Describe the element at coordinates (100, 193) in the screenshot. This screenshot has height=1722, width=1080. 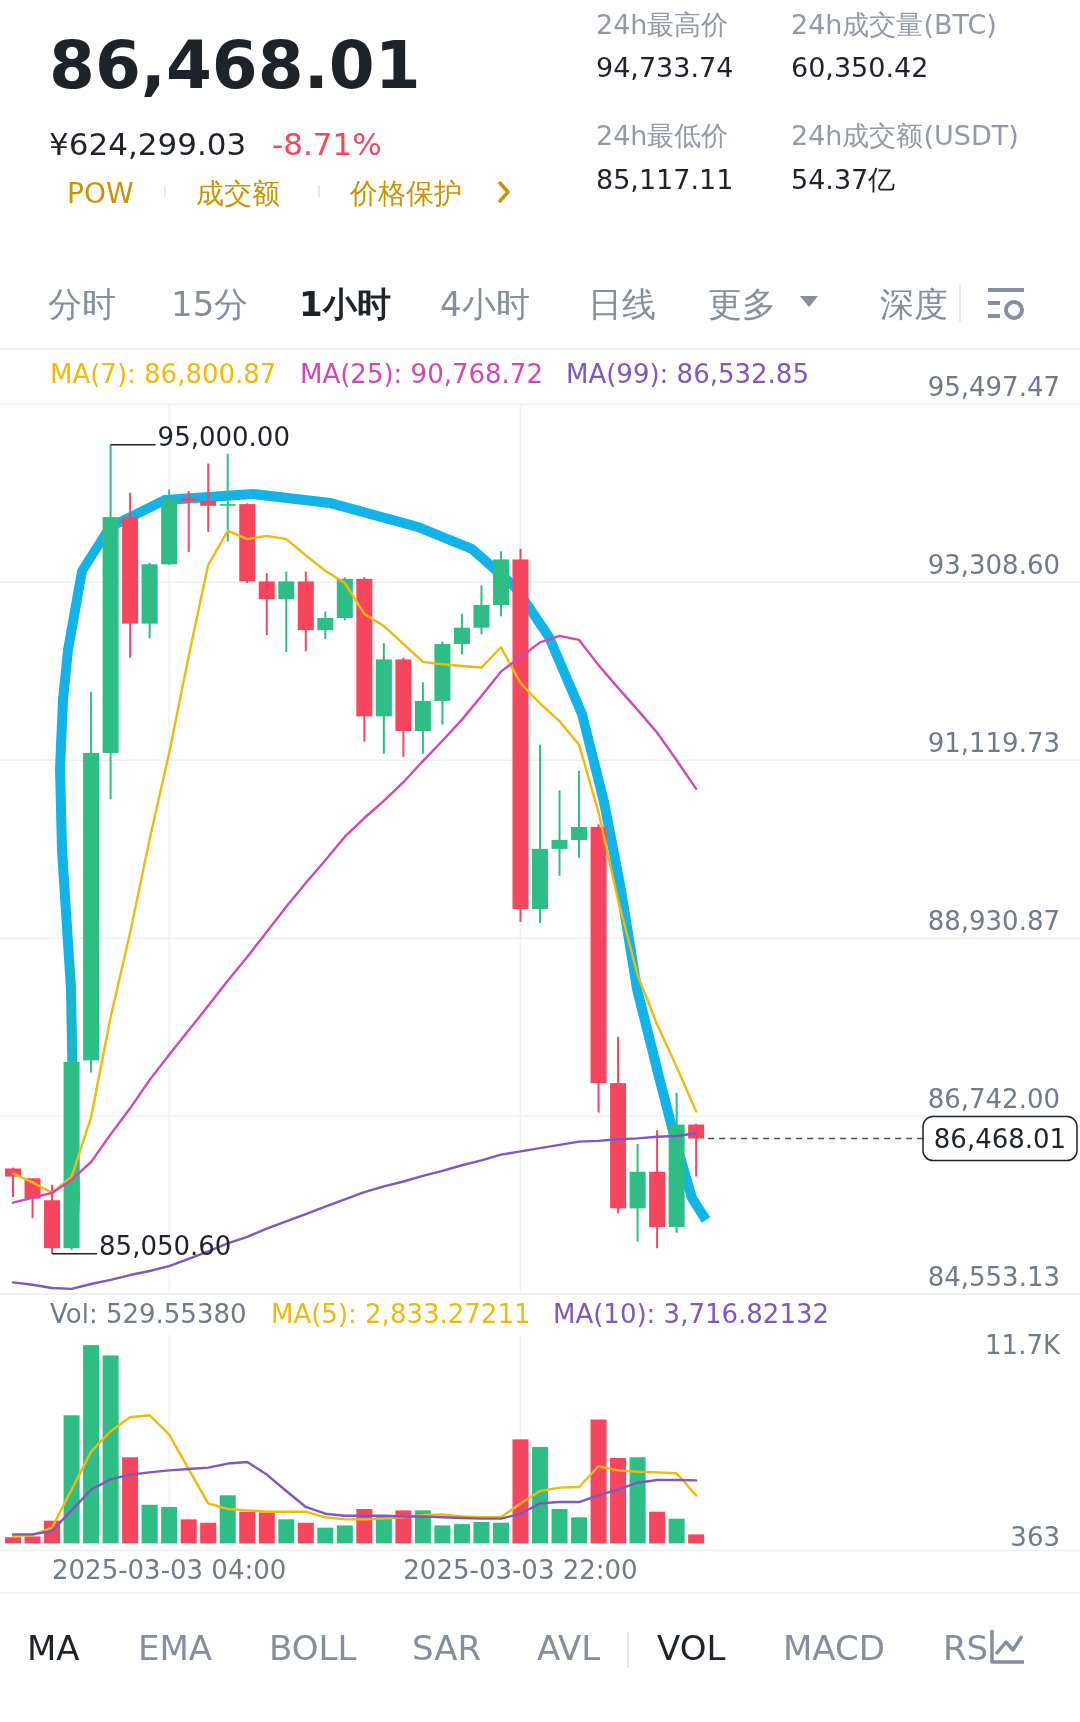
I see `text: POW` at that location.